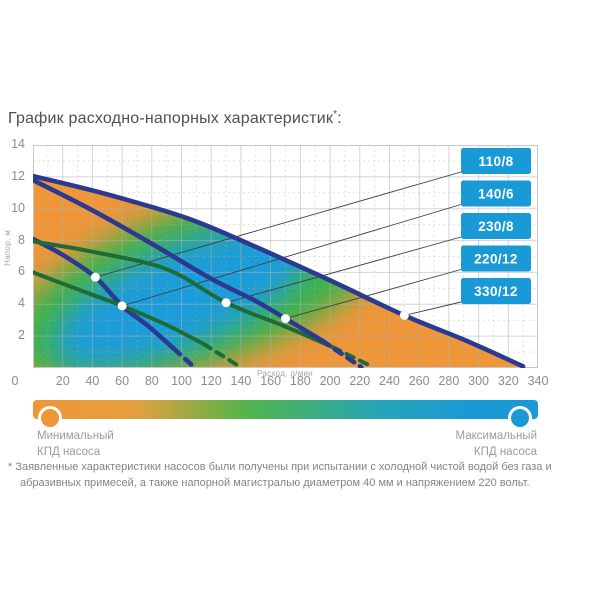 Image resolution: width=600 pixels, height=600 pixels. What do you see at coordinates (62, 381) in the screenshot?
I see `x-tick-20: 20` at bounding box center [62, 381].